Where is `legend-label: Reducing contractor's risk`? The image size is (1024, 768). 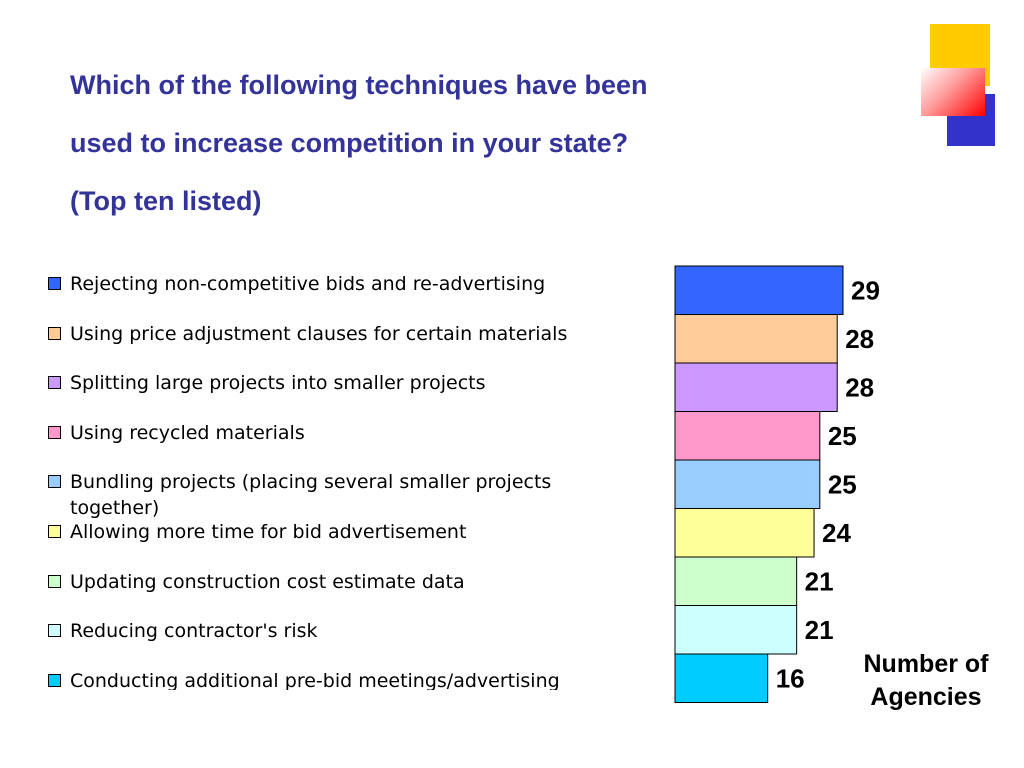
legend-label: Reducing contractor's risk is located at coordinates (194, 631).